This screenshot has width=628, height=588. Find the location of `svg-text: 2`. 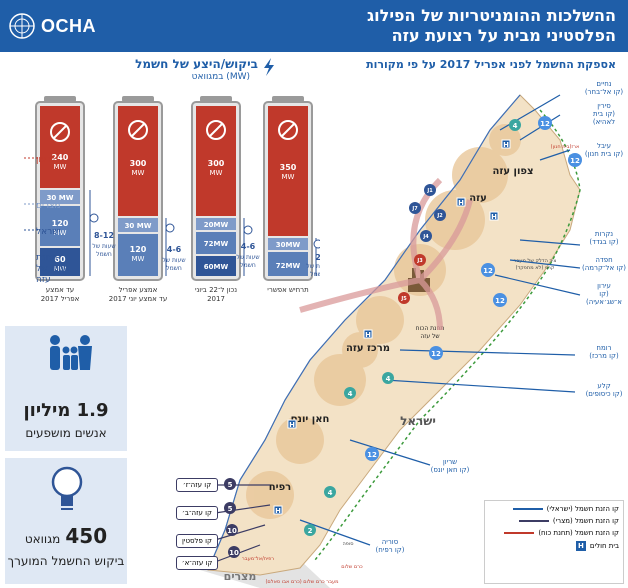

svg-text: 2 is located at coordinates (310, 531).